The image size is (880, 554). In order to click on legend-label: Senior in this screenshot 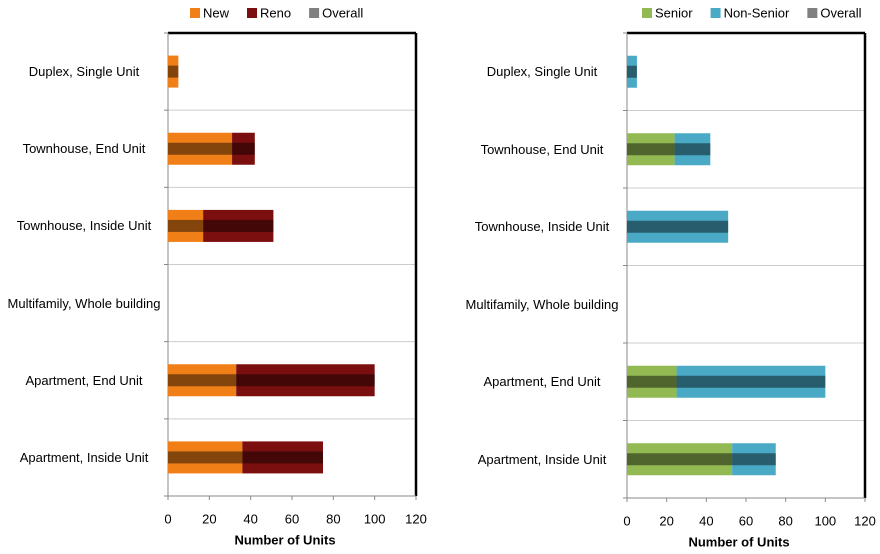, I will do `click(674, 12)`.